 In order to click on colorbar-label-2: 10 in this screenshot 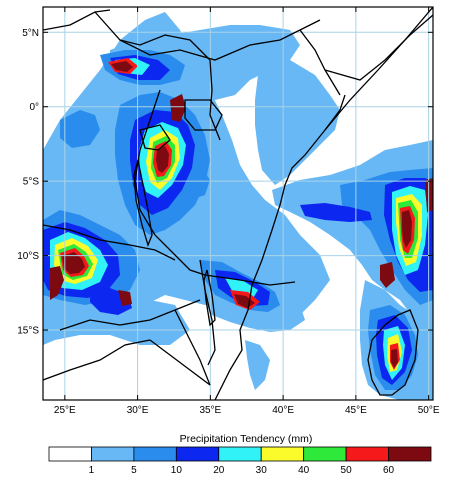, I will do `click(177, 470)`.